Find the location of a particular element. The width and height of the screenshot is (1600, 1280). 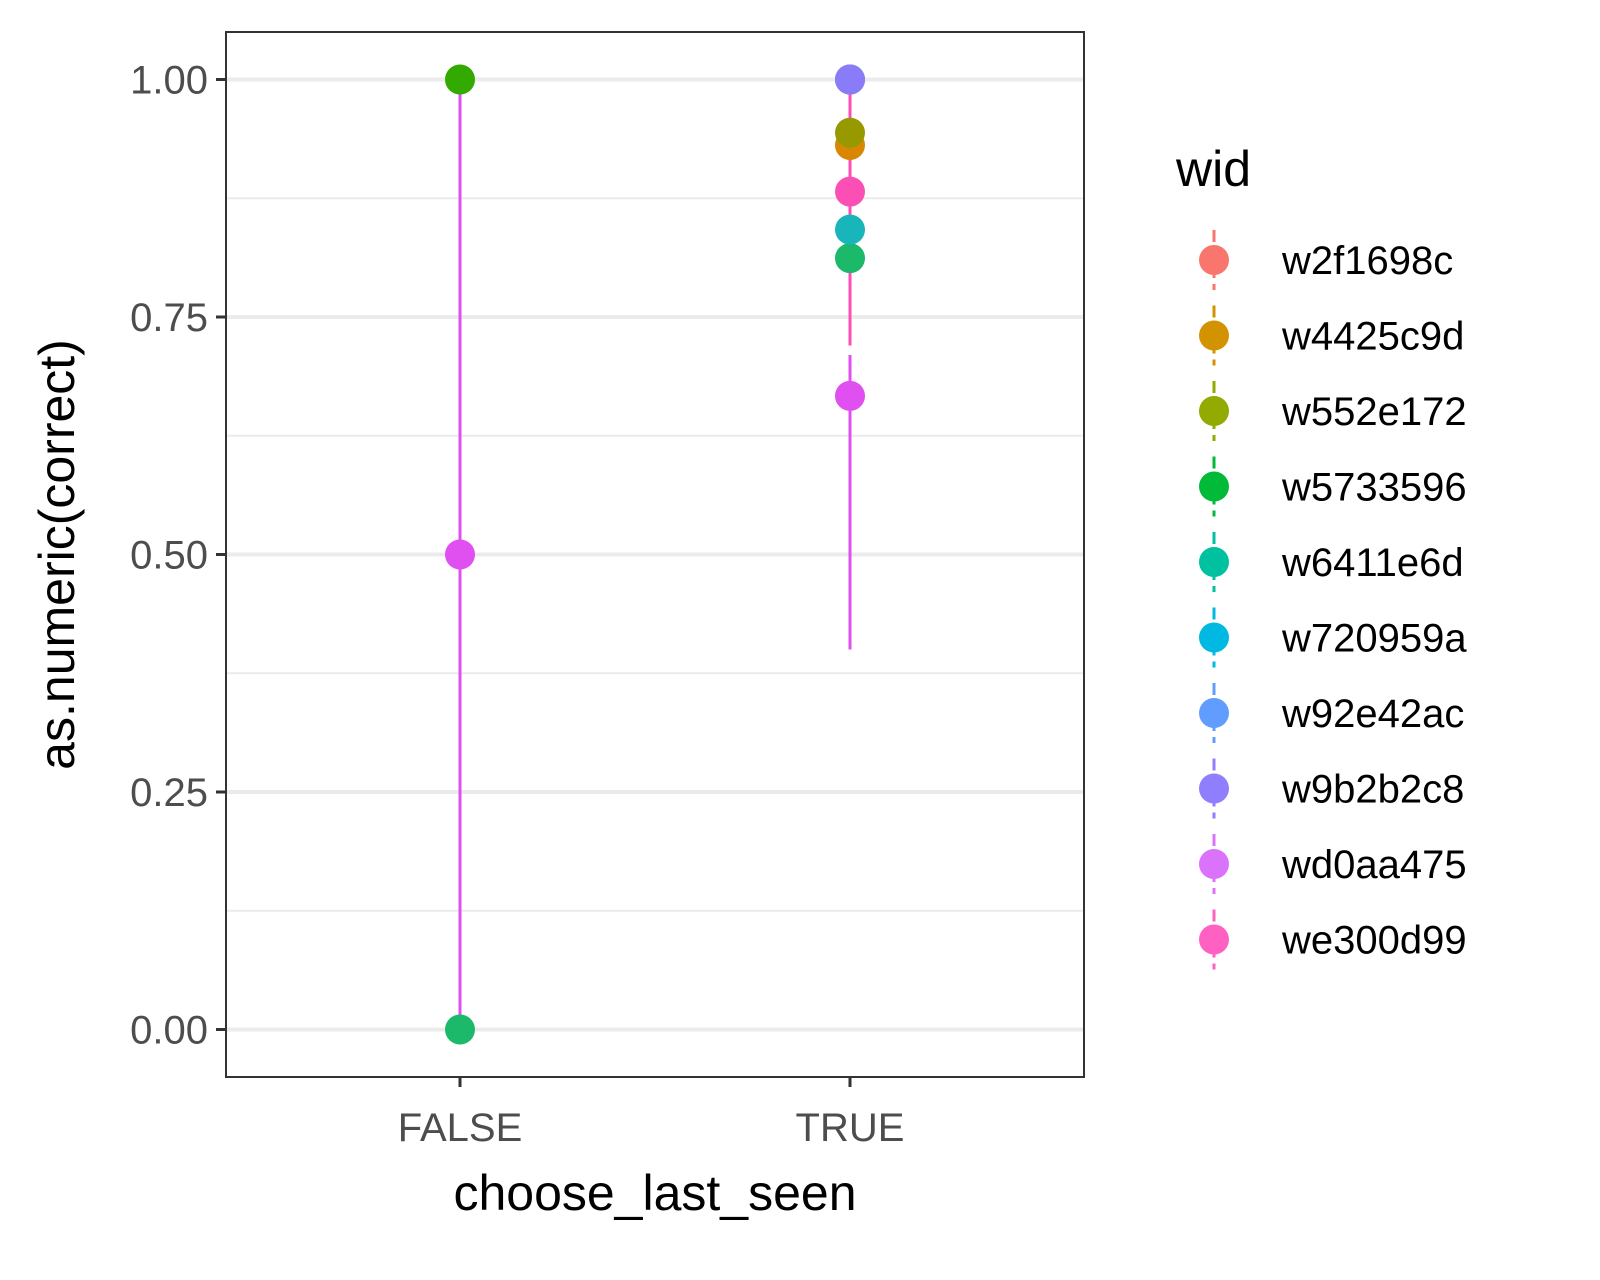

legend-item: w5733596 is located at coordinates (1333, 486).